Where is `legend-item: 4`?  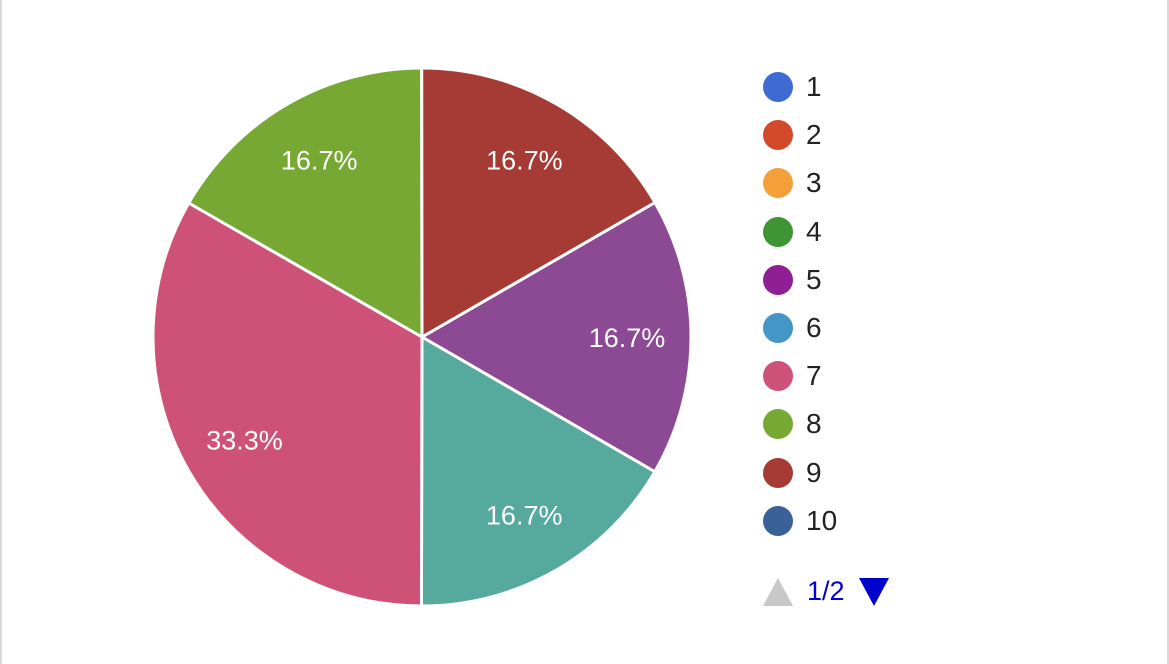
legend-item: 4 is located at coordinates (913, 232).